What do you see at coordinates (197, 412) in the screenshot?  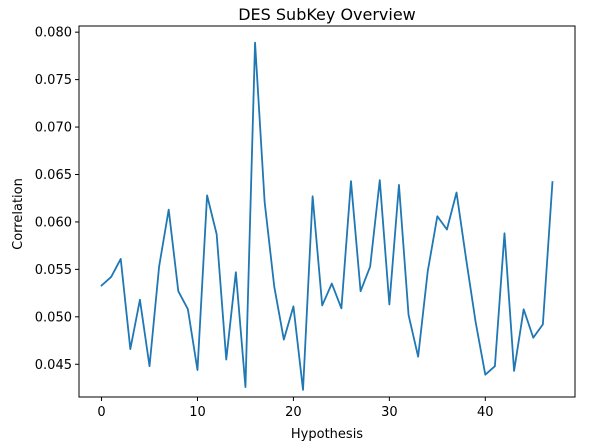 I see `x-tick-label: 10` at bounding box center [197, 412].